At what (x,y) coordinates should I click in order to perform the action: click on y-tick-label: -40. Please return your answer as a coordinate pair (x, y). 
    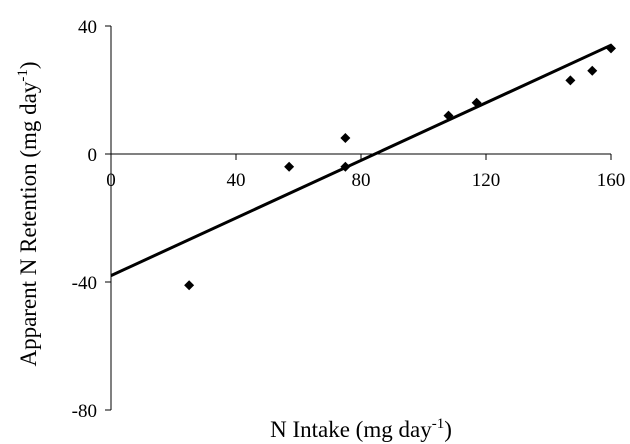
    Looking at the image, I should click on (84, 283).